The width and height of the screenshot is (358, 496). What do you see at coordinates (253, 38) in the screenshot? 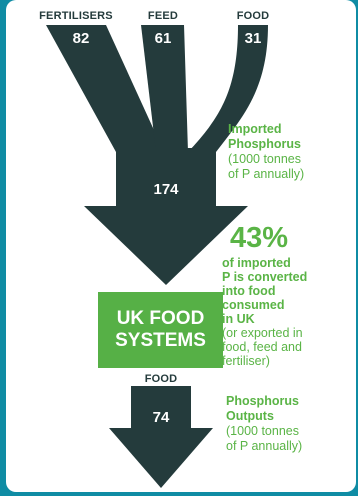
I see `input-value-food: 31` at bounding box center [253, 38].